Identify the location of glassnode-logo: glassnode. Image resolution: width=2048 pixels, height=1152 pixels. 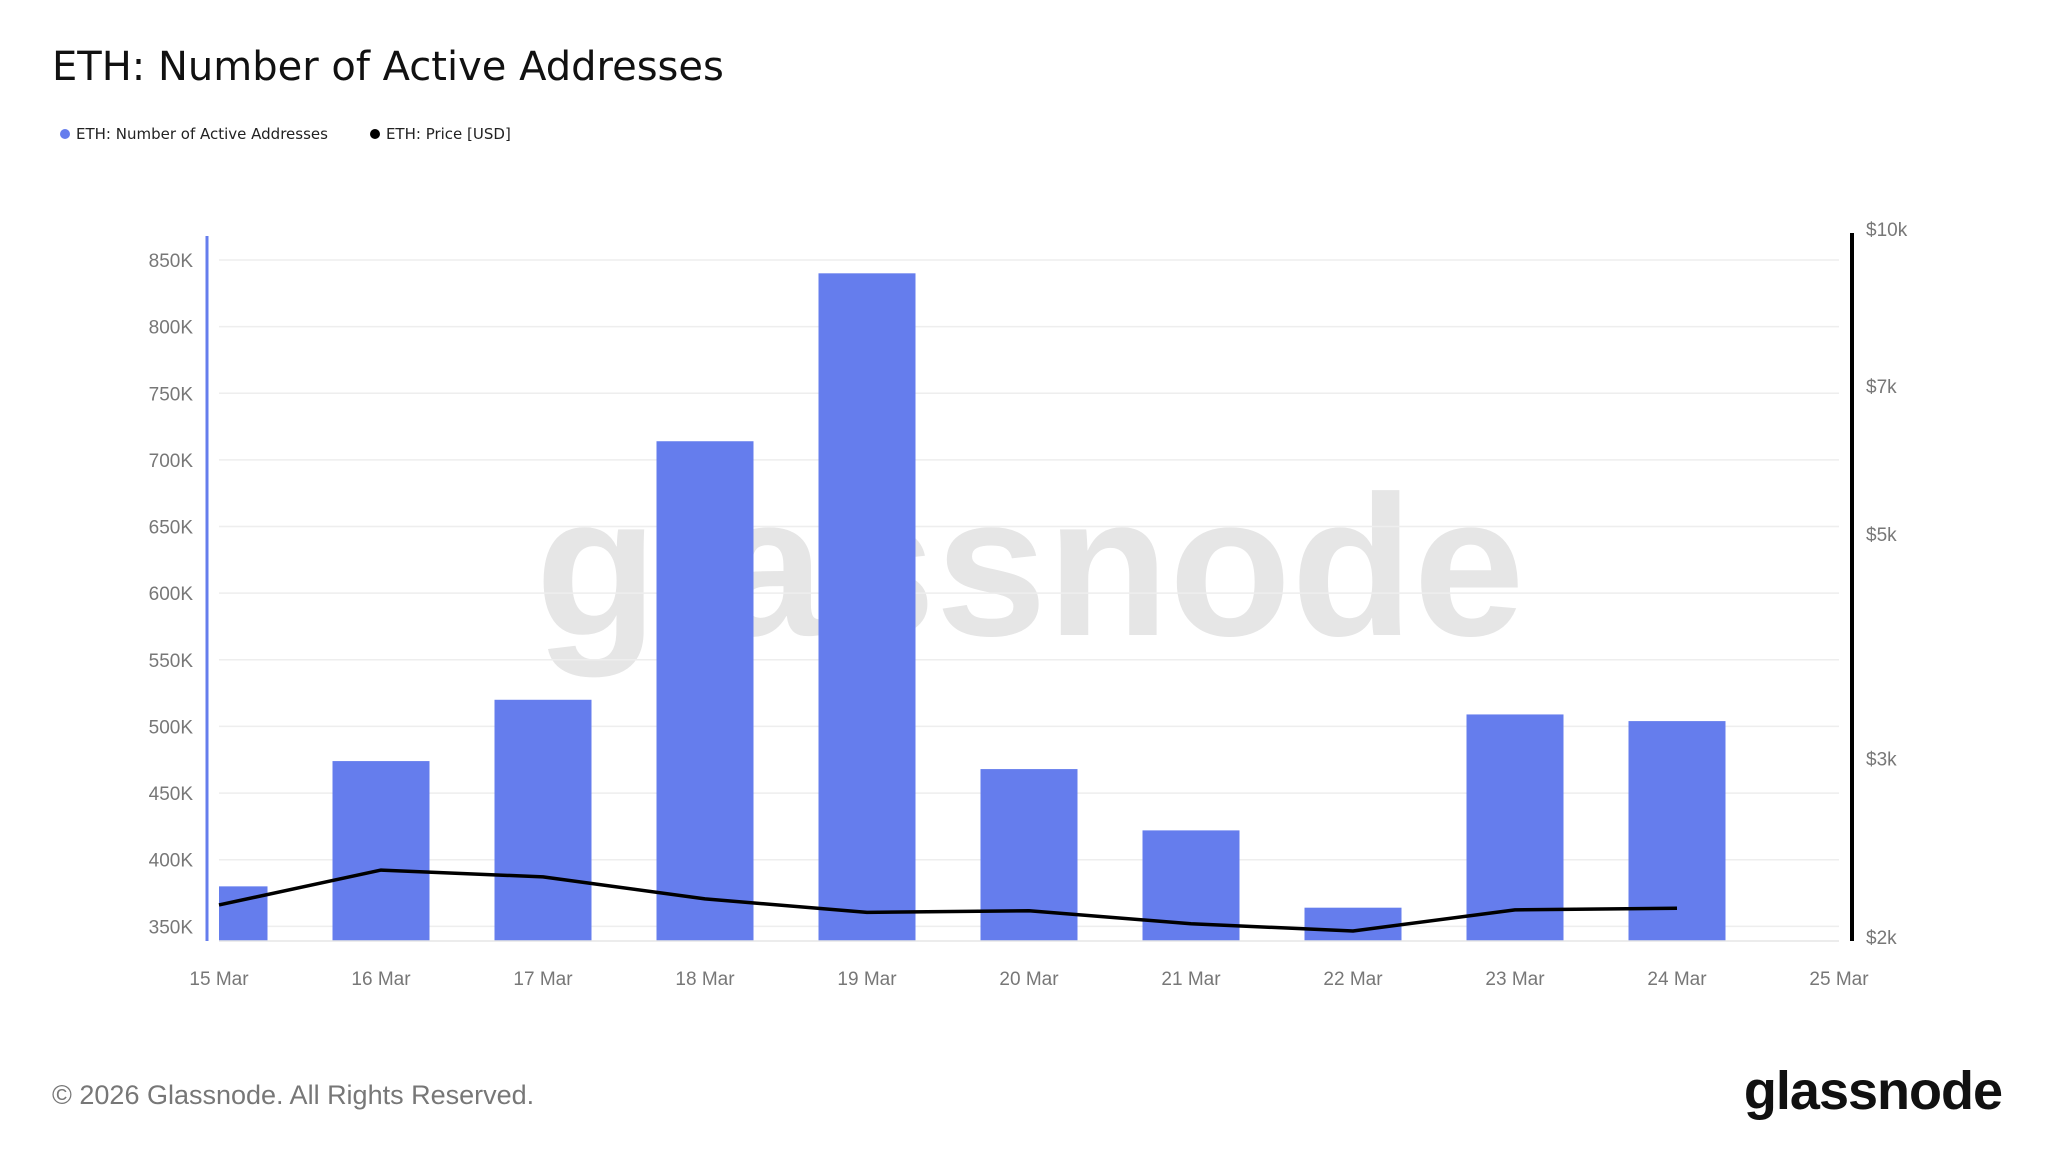
(1873, 1091).